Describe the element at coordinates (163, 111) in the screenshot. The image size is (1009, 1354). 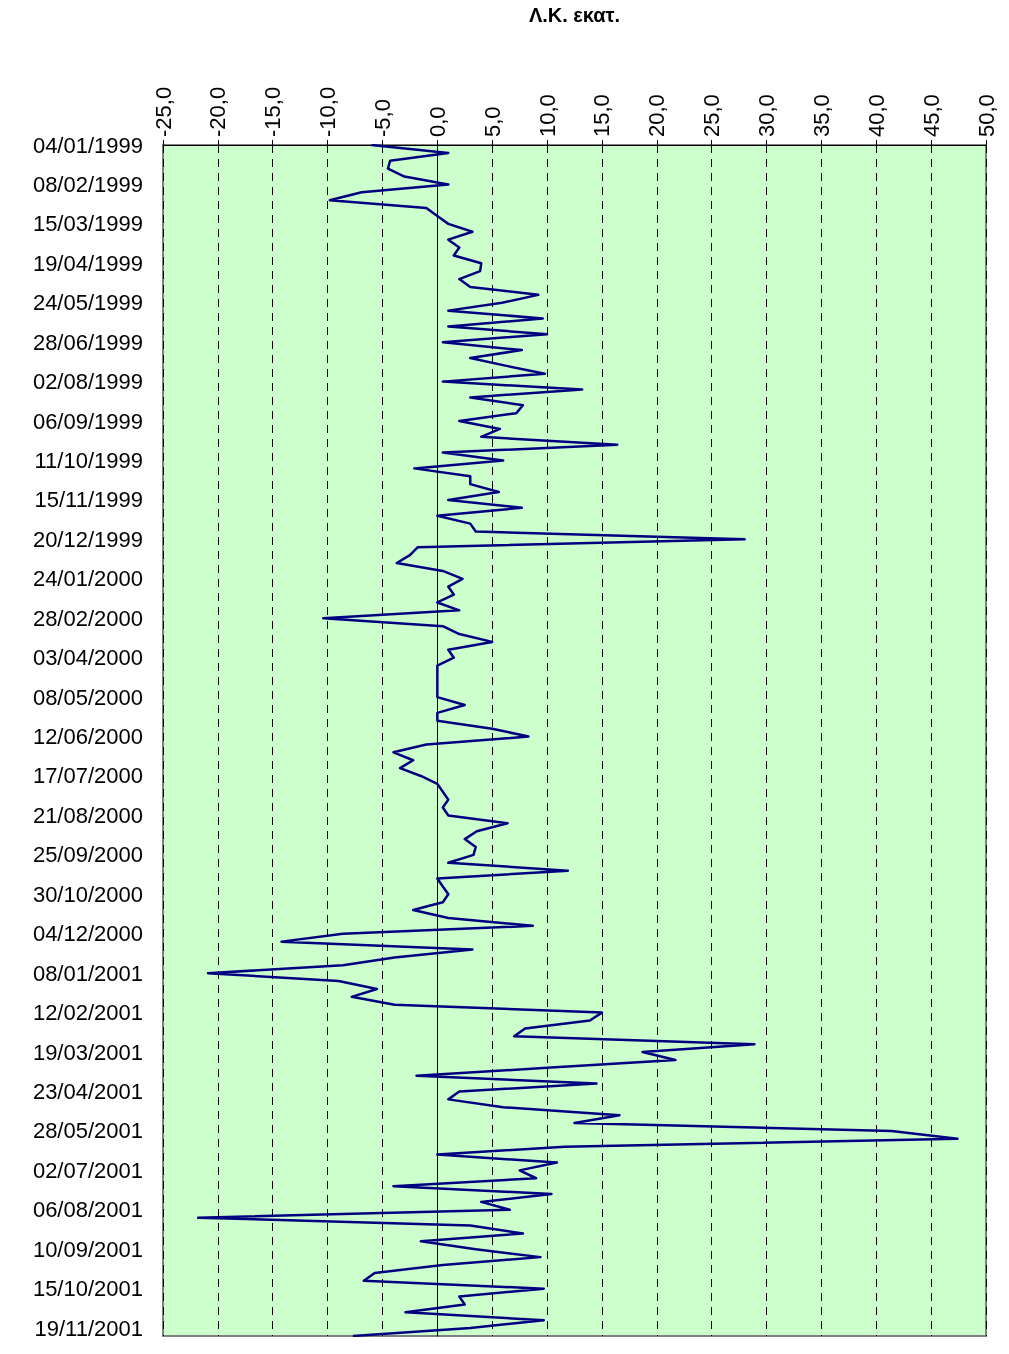
I see `x-tick-label: -25,0` at that location.